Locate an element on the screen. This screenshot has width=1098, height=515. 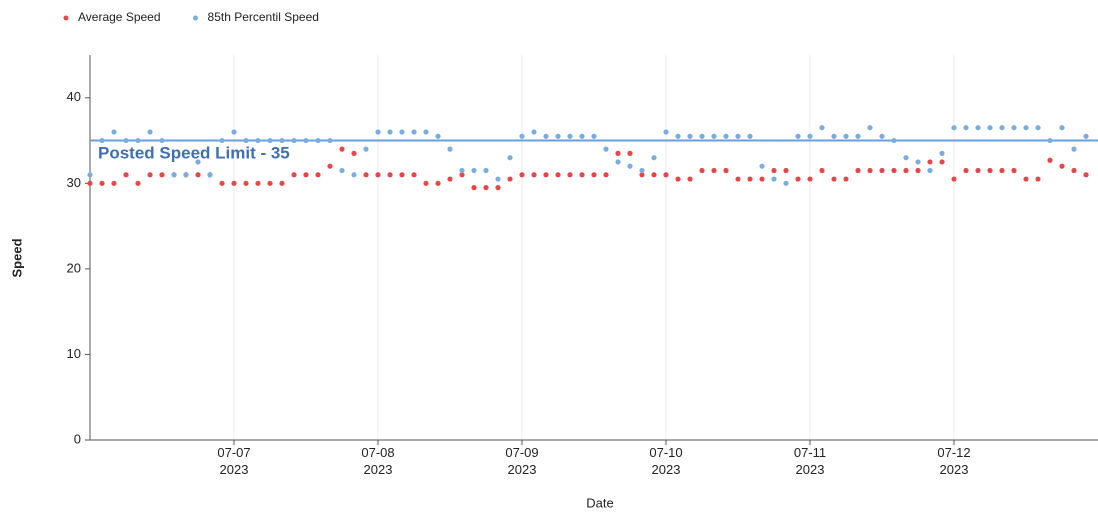
legend-label: Average Speed is located at coordinates (119, 17).